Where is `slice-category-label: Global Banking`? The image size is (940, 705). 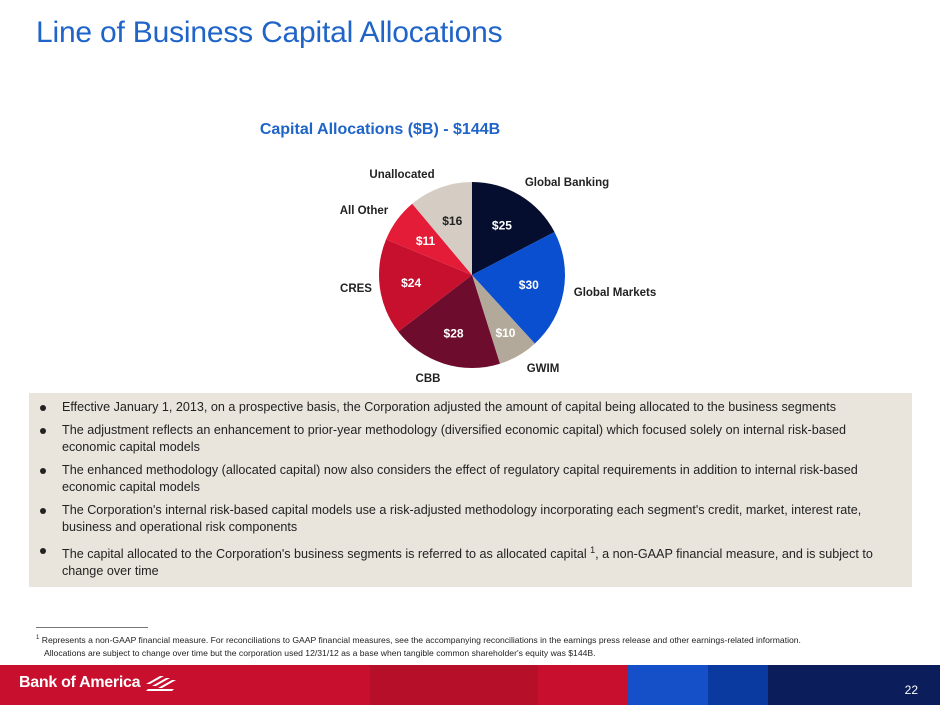 slice-category-label: Global Banking is located at coordinates (567, 183).